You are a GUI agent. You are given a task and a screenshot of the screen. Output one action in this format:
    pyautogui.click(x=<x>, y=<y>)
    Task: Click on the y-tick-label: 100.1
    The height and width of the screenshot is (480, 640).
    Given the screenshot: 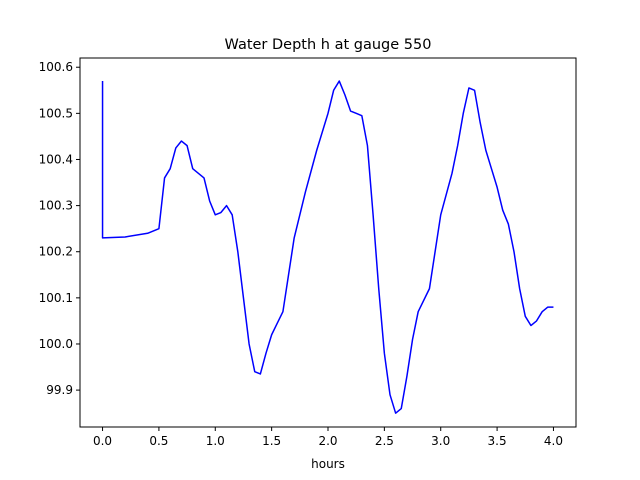 What is the action you would take?
    pyautogui.click(x=56, y=298)
    